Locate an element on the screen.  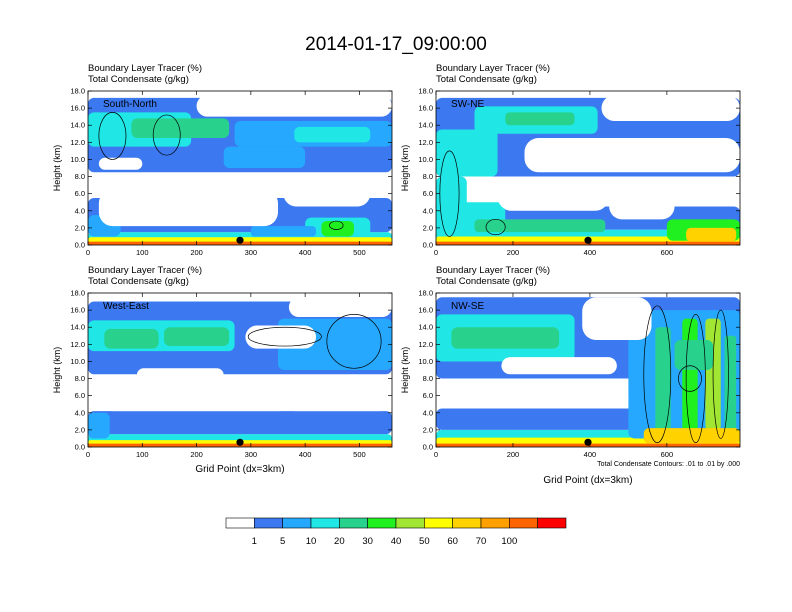
colorbar-label: 50 is located at coordinates (424, 541).